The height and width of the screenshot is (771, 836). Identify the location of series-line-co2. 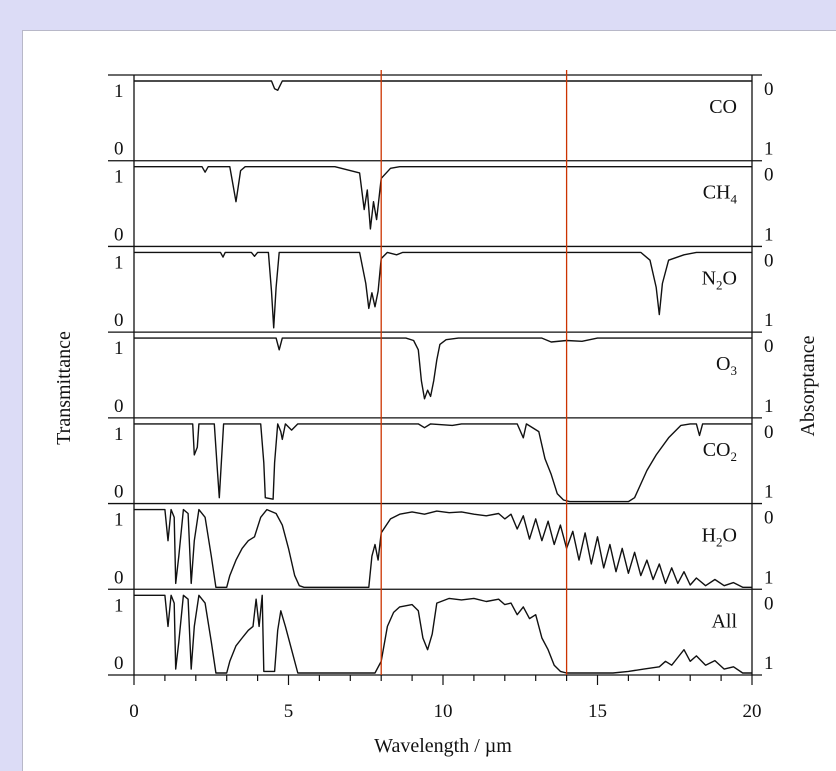
(443, 463).